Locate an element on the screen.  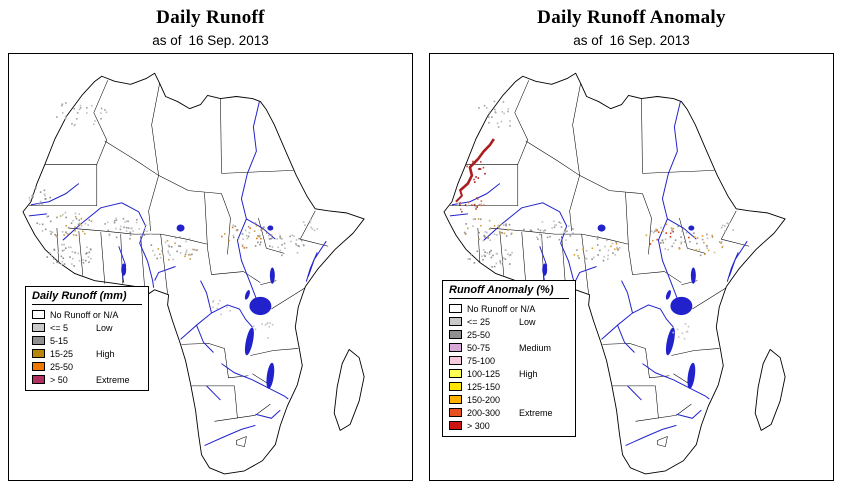
legend-range: 50-75 is located at coordinates (479, 347).